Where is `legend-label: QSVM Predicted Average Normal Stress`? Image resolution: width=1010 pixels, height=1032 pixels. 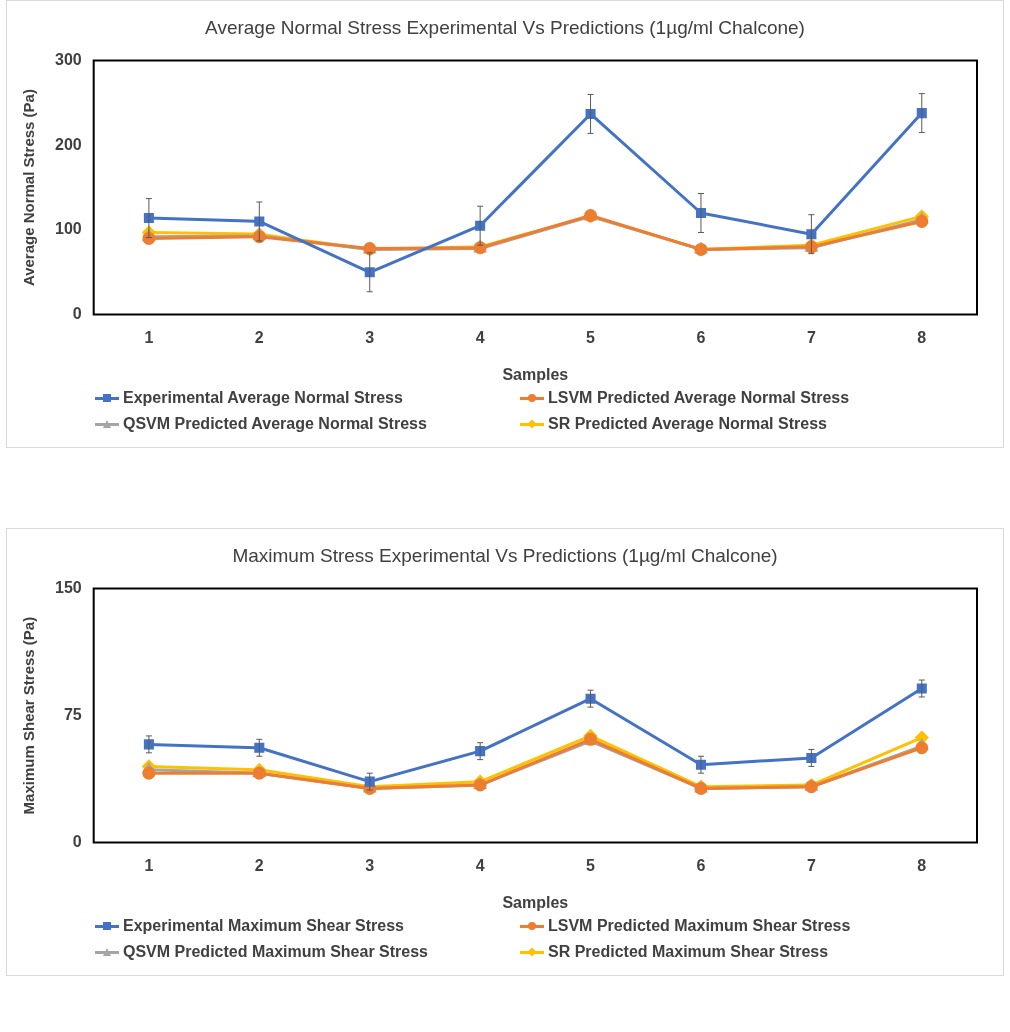 legend-label: QSVM Predicted Average Normal Stress is located at coordinates (275, 424).